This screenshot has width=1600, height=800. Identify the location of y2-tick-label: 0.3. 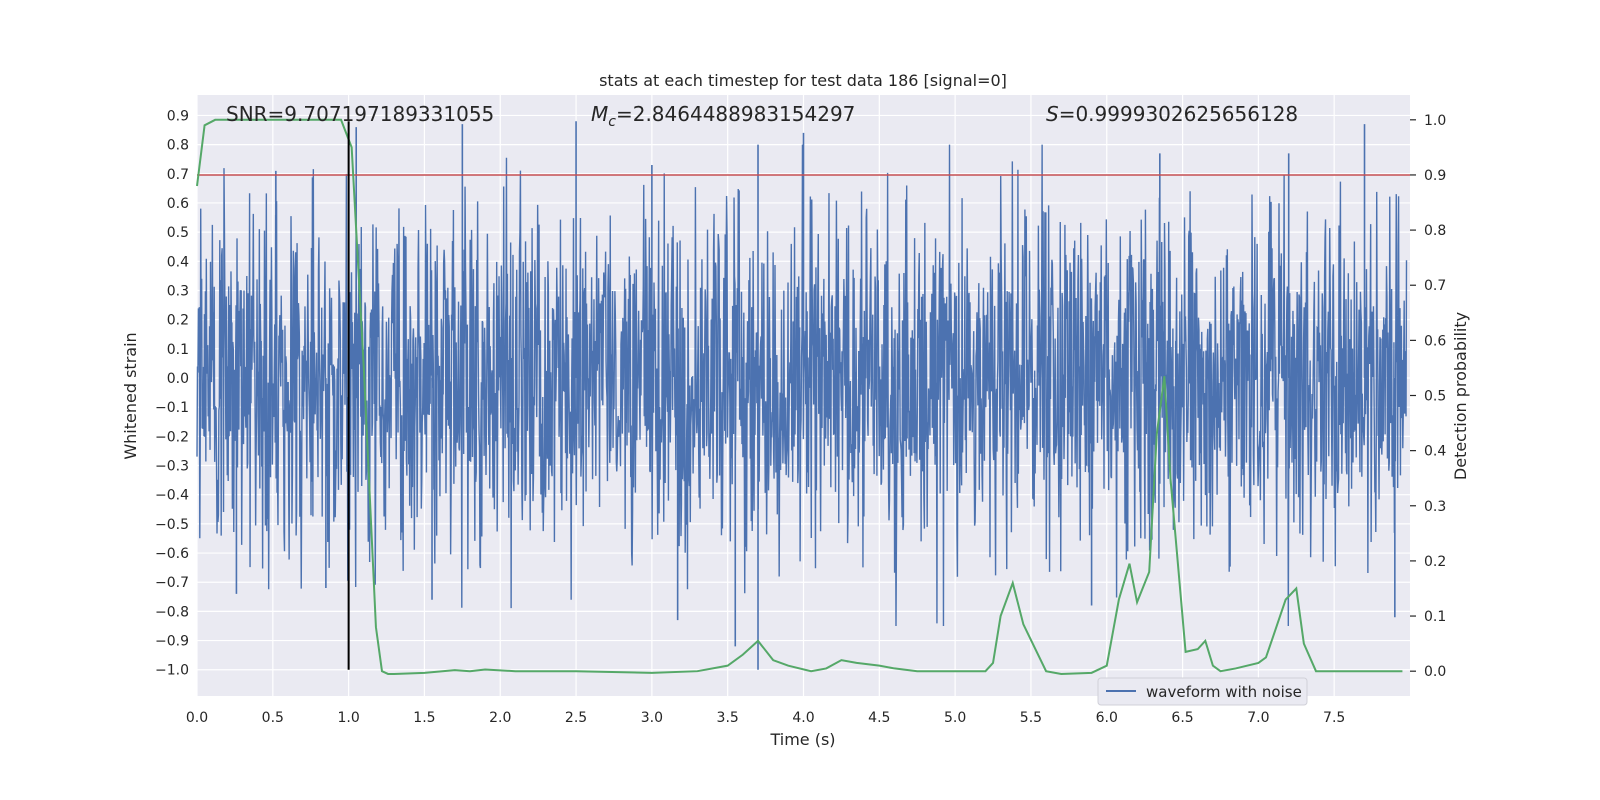
(1435, 507).